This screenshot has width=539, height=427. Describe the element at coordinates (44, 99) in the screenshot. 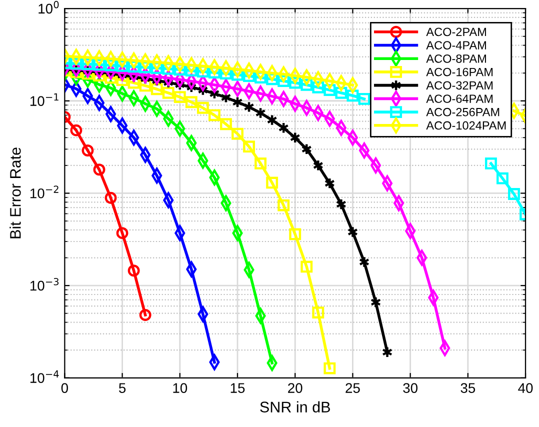

I see `y-tick-label: 10$^{−1}$` at that location.